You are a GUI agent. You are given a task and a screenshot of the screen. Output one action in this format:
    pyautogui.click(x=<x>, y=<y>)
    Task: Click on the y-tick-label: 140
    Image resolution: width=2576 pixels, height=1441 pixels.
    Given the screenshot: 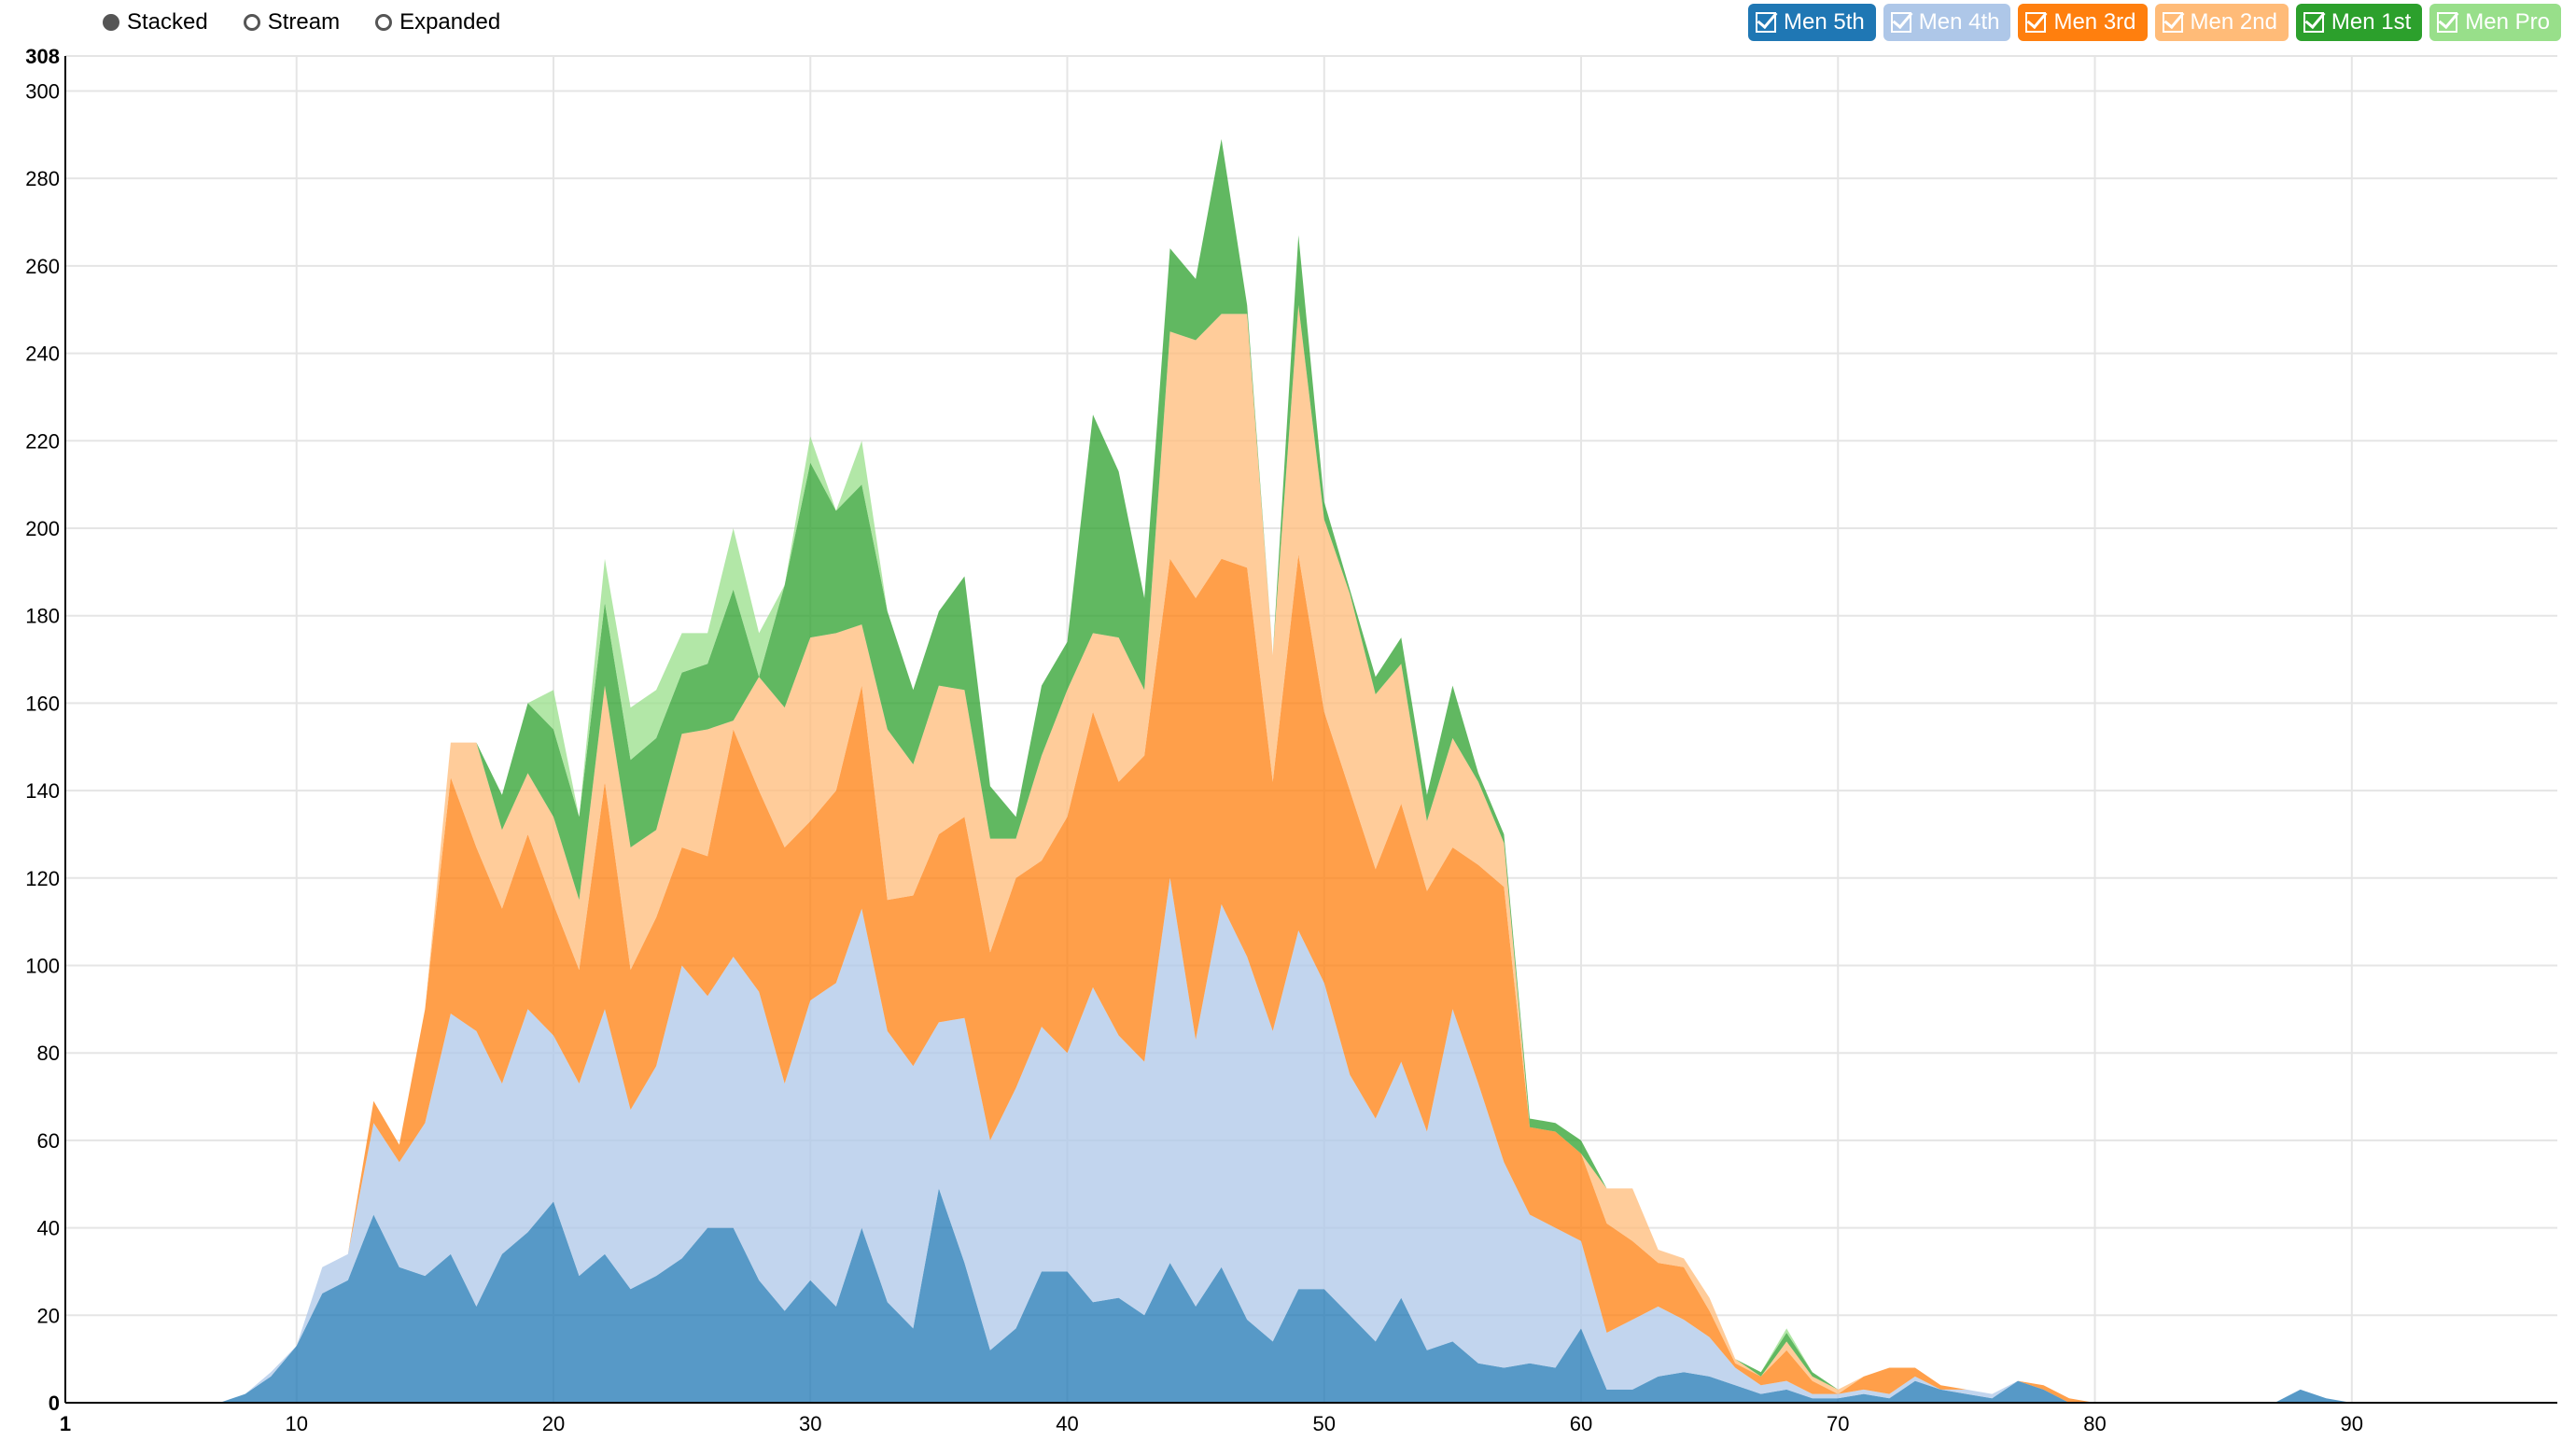 What is the action you would take?
    pyautogui.click(x=42, y=791)
    